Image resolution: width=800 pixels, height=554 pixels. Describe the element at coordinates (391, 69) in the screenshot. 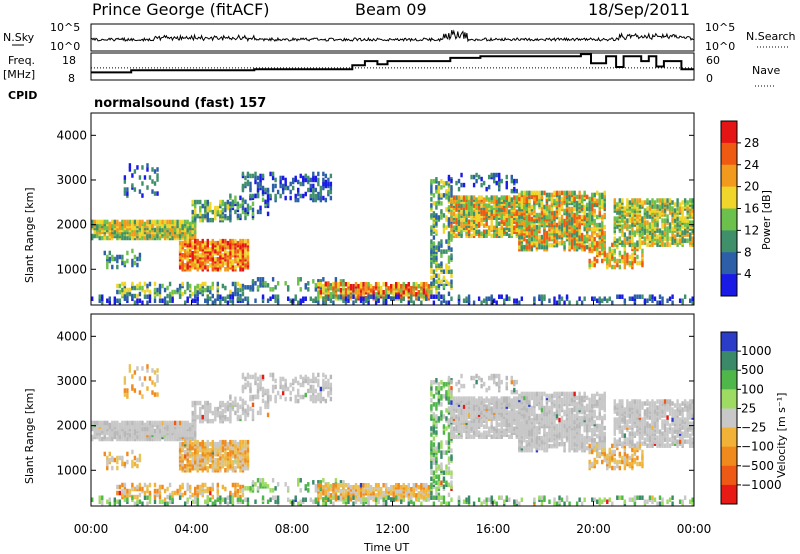

I see `frequency-panel: Freq. [MHz] 18 8 60 0 Nave` at that location.